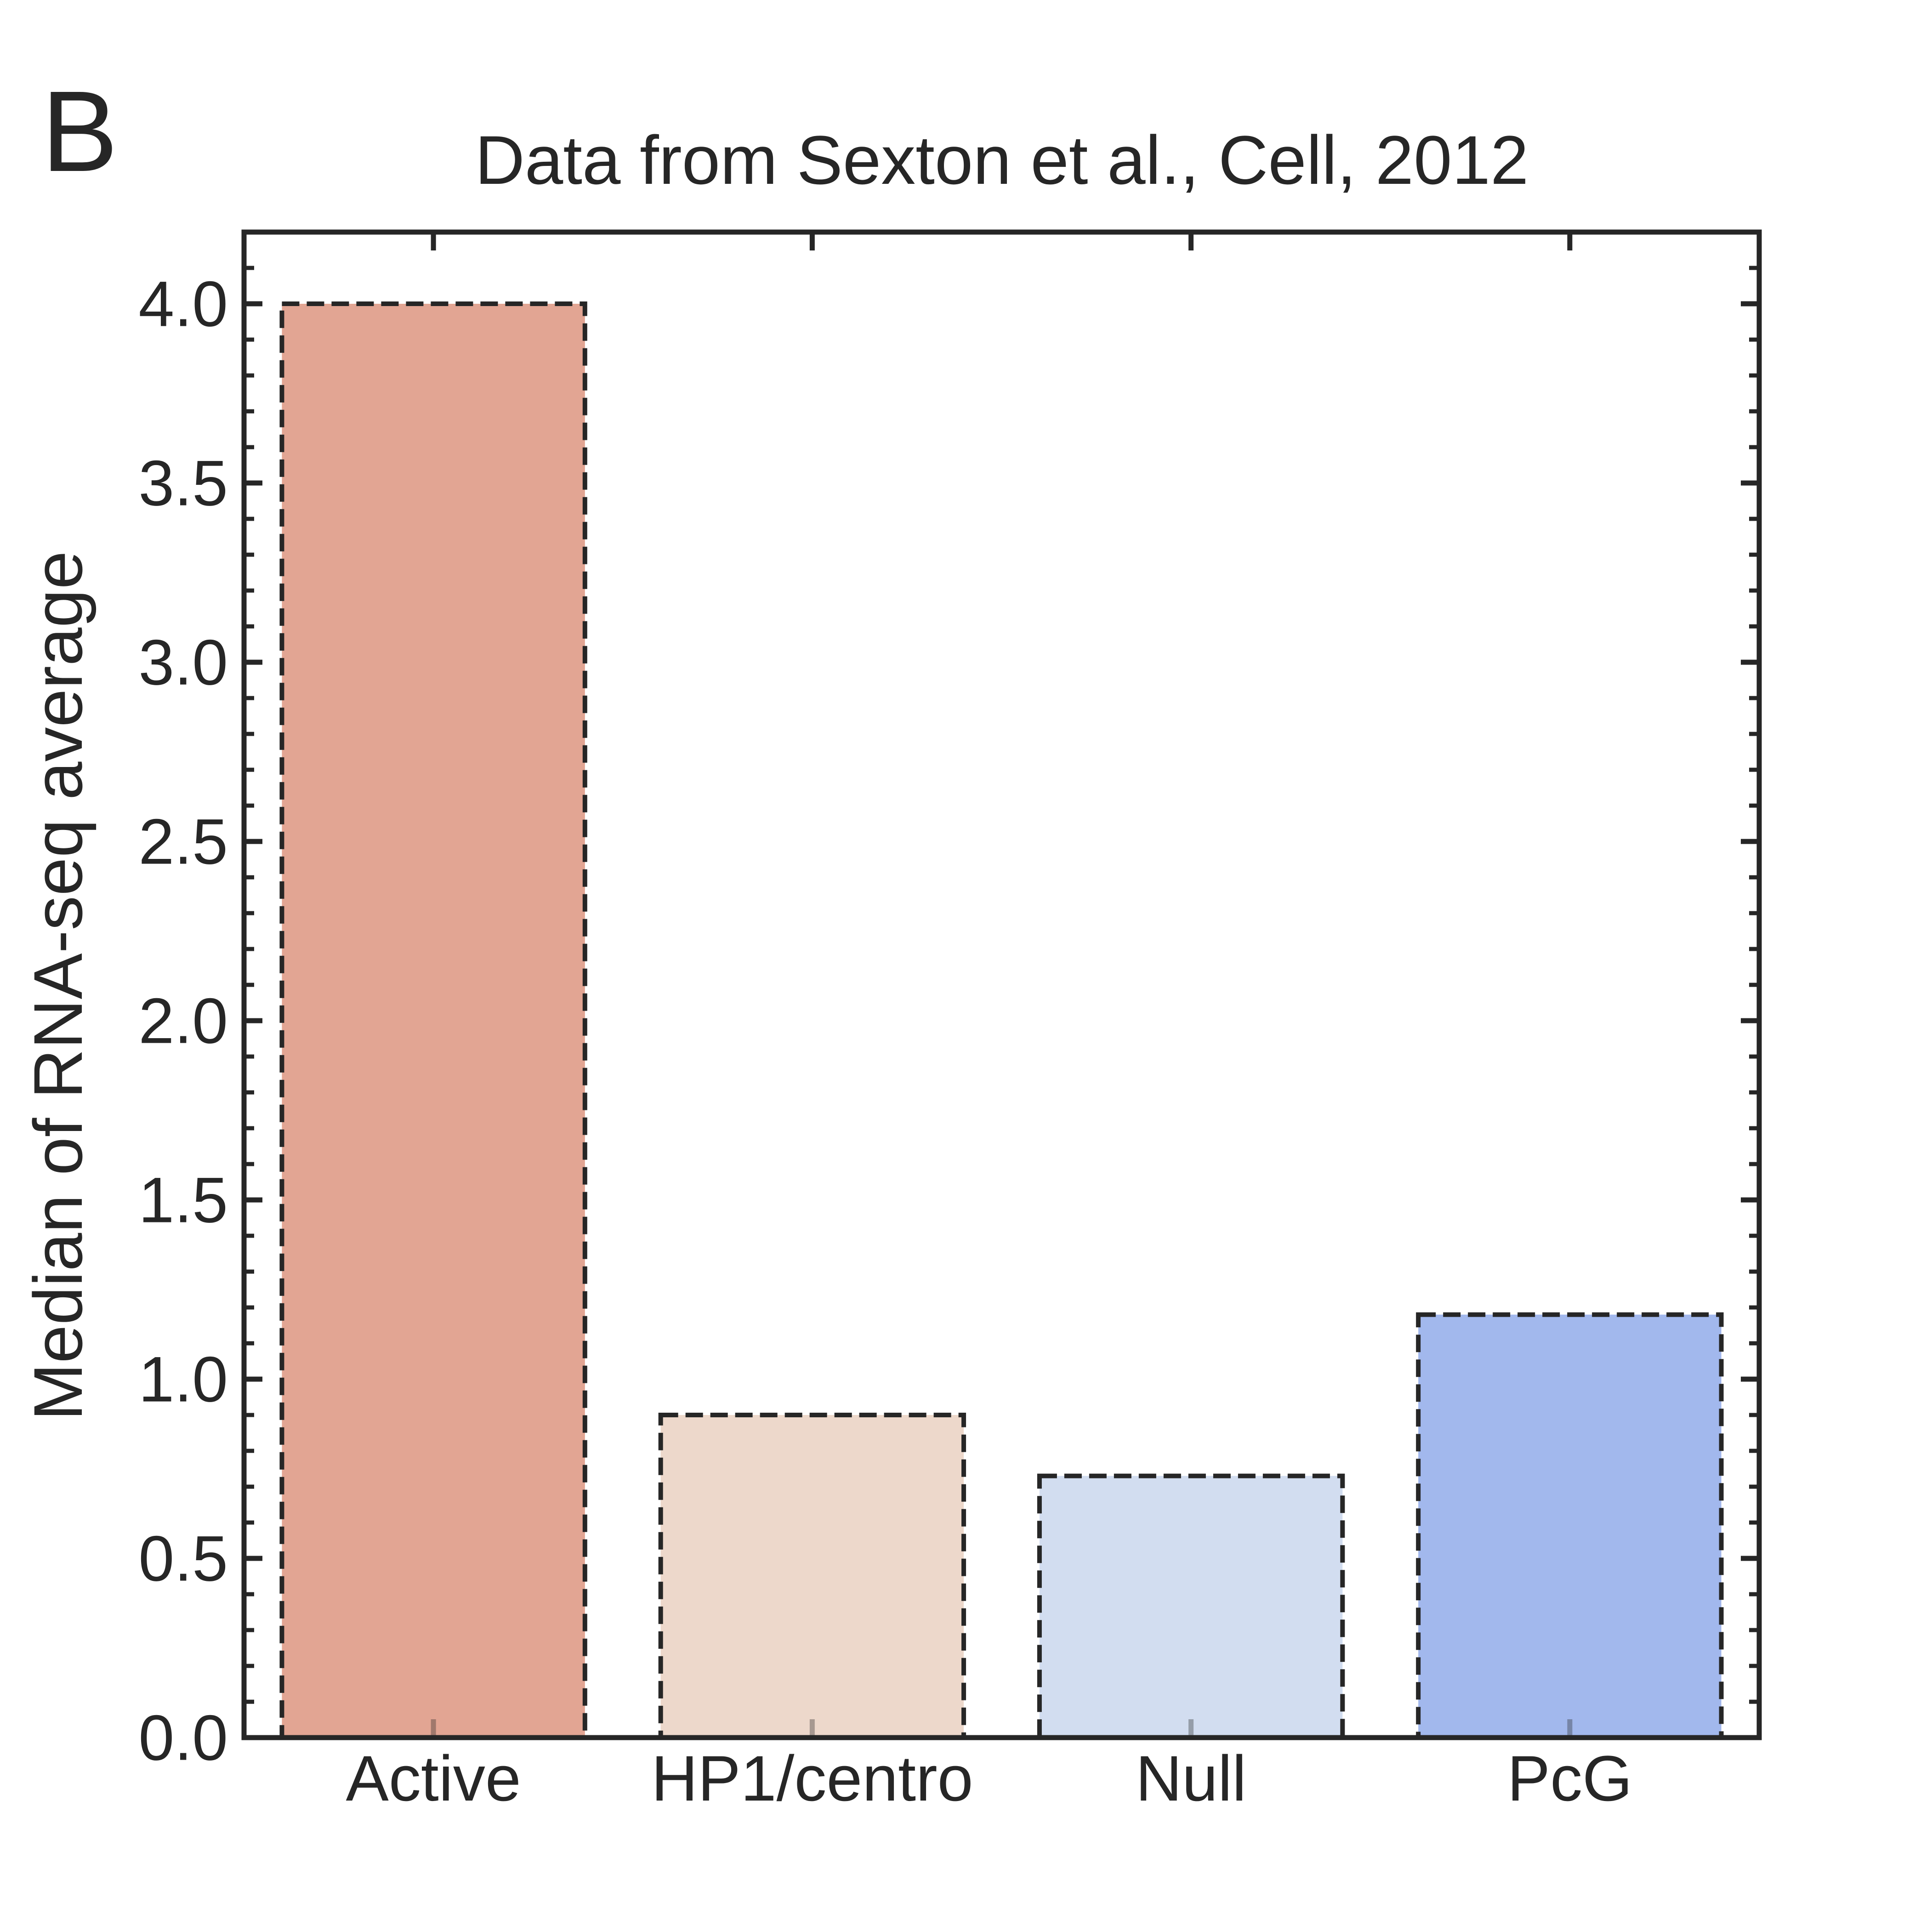 This screenshot has height=1932, width=1932. What do you see at coordinates (433, 1021) in the screenshot?
I see `bar-active` at bounding box center [433, 1021].